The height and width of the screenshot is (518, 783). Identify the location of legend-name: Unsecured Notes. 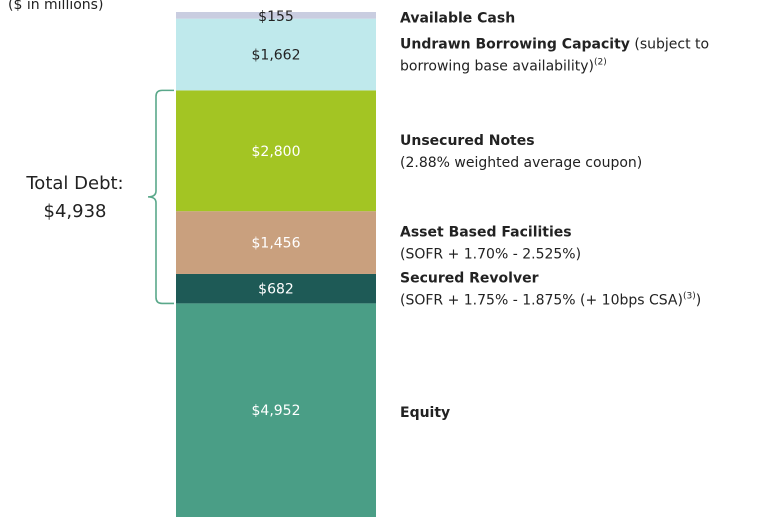
(467, 141).